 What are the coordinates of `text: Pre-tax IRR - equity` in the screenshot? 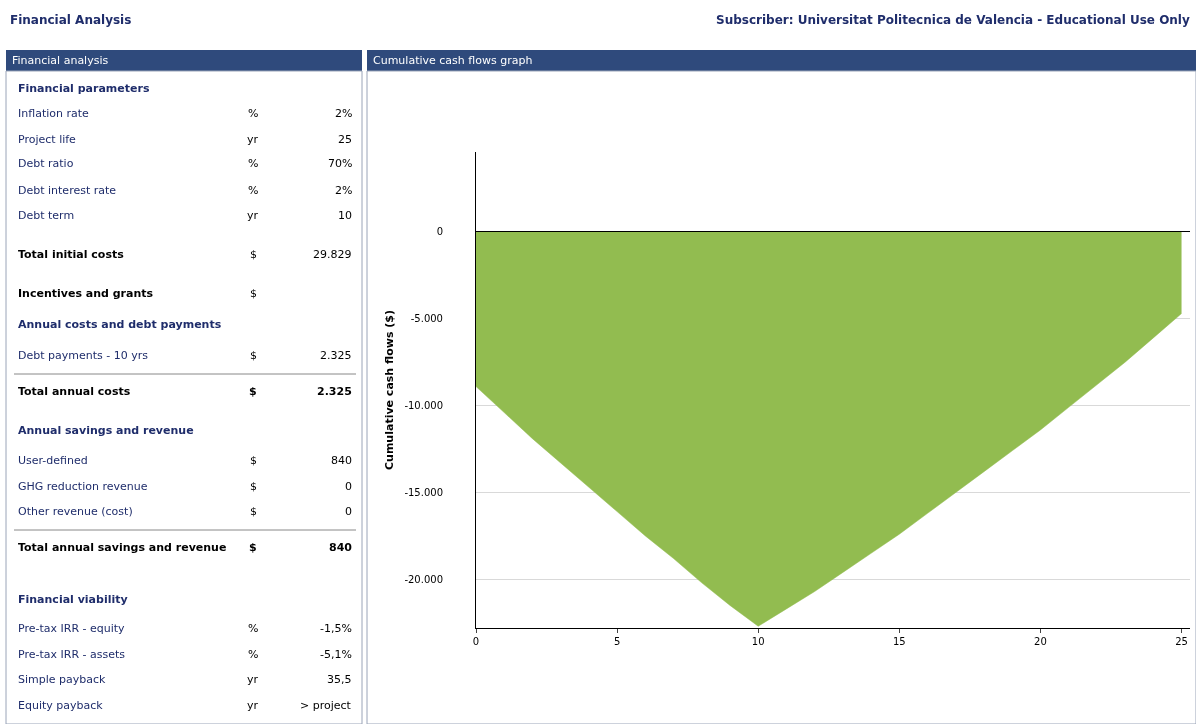 It's located at (71, 628).